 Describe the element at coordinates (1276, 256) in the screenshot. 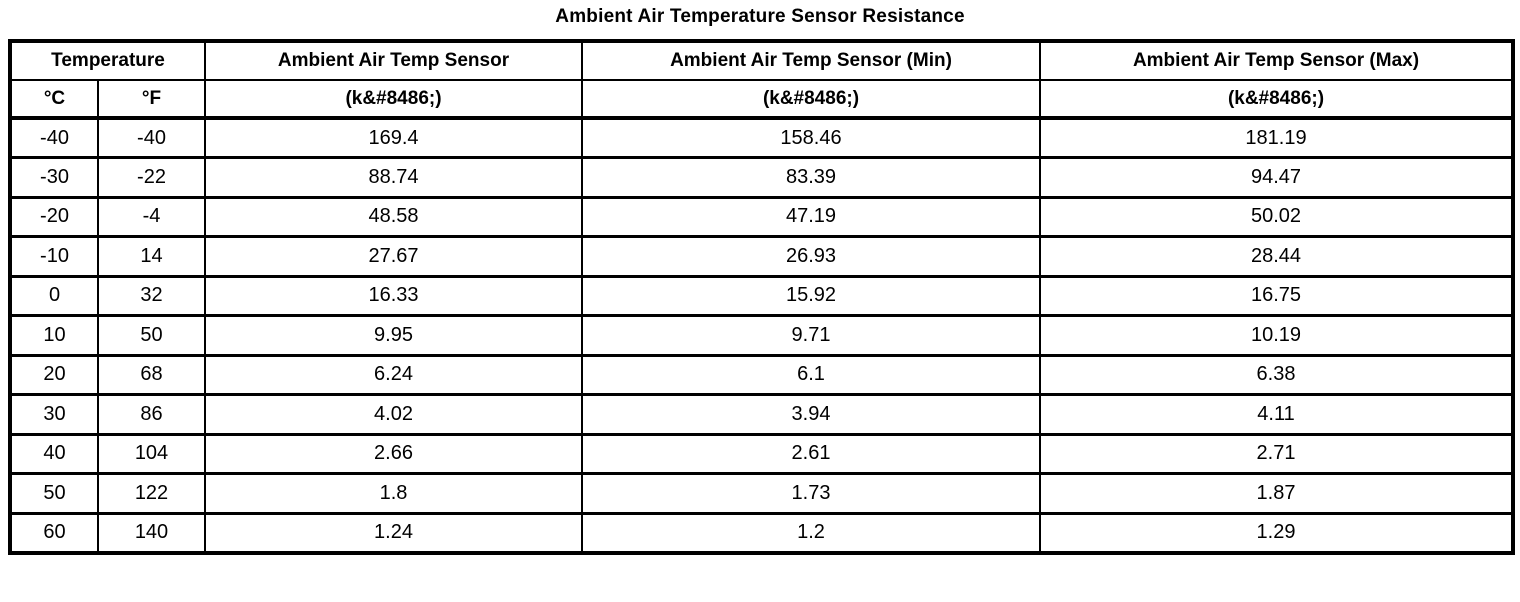

I see `sensor-max-cell: 28.44` at that location.